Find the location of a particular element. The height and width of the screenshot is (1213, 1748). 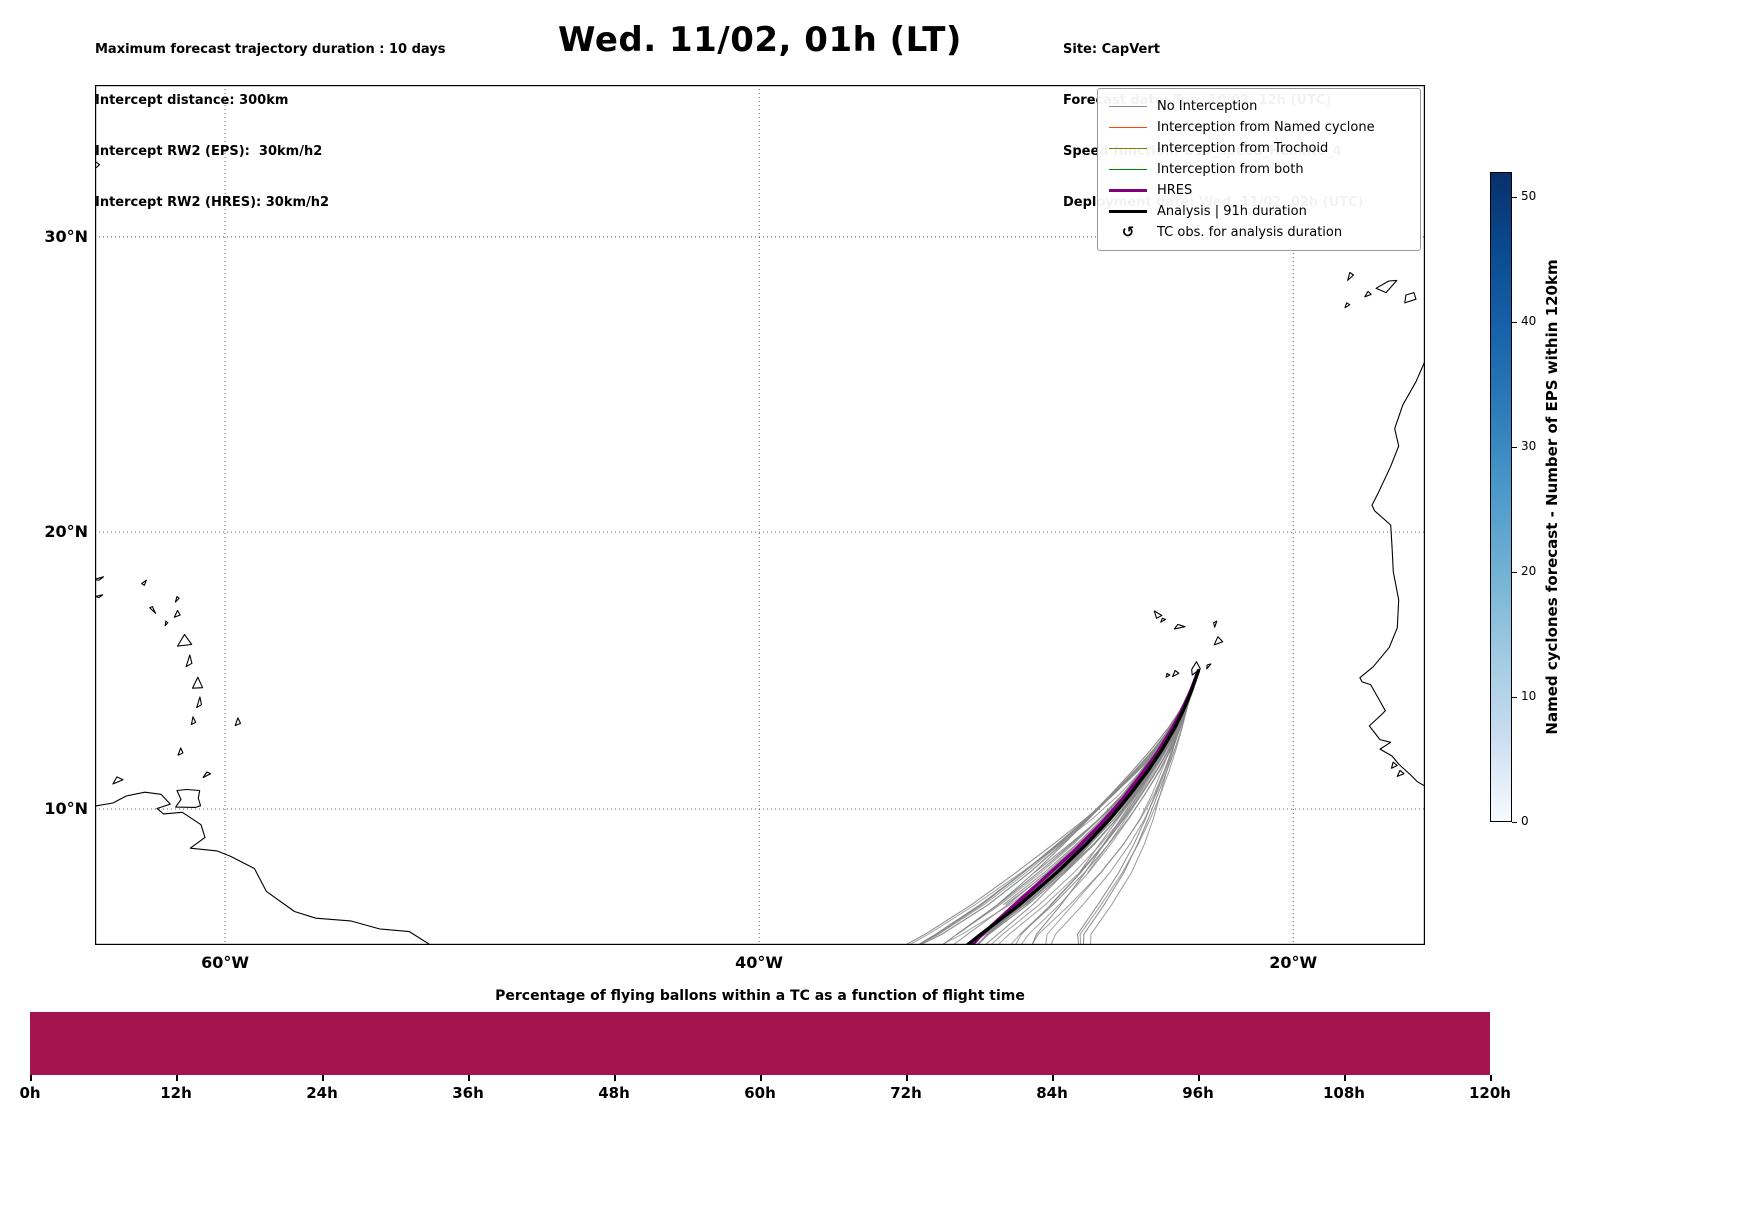

legend-item: HRES is located at coordinates (1259, 190).